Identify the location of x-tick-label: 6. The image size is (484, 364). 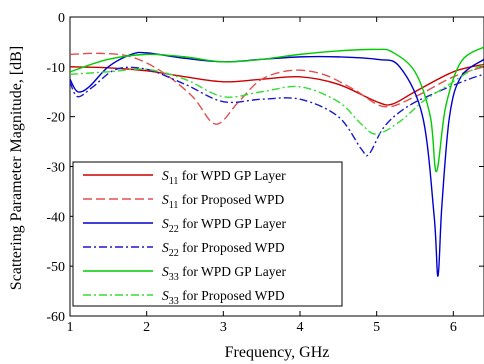
(453, 327).